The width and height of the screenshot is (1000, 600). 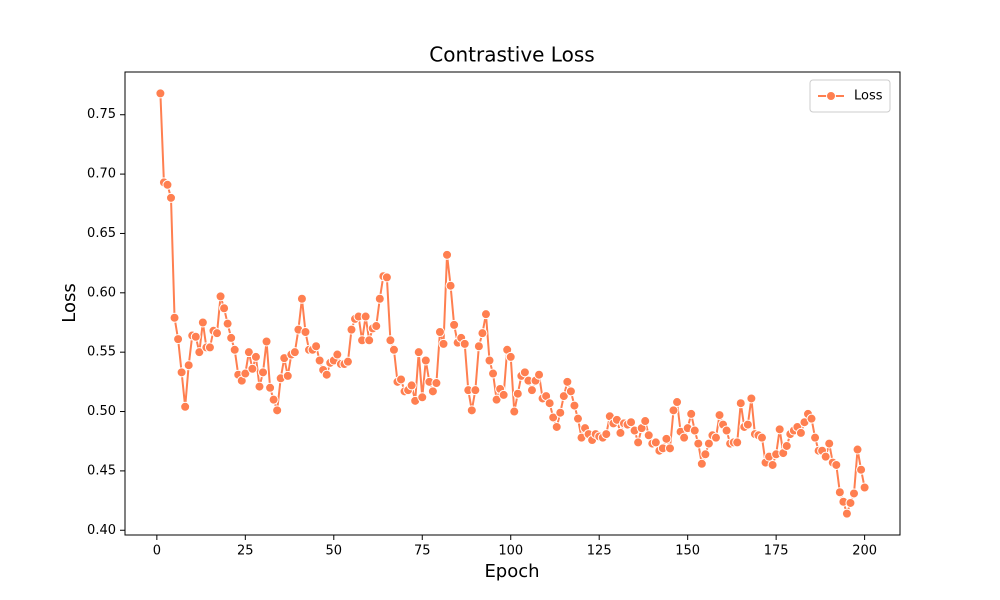 I want to click on legend-marker, so click(x=831, y=96).